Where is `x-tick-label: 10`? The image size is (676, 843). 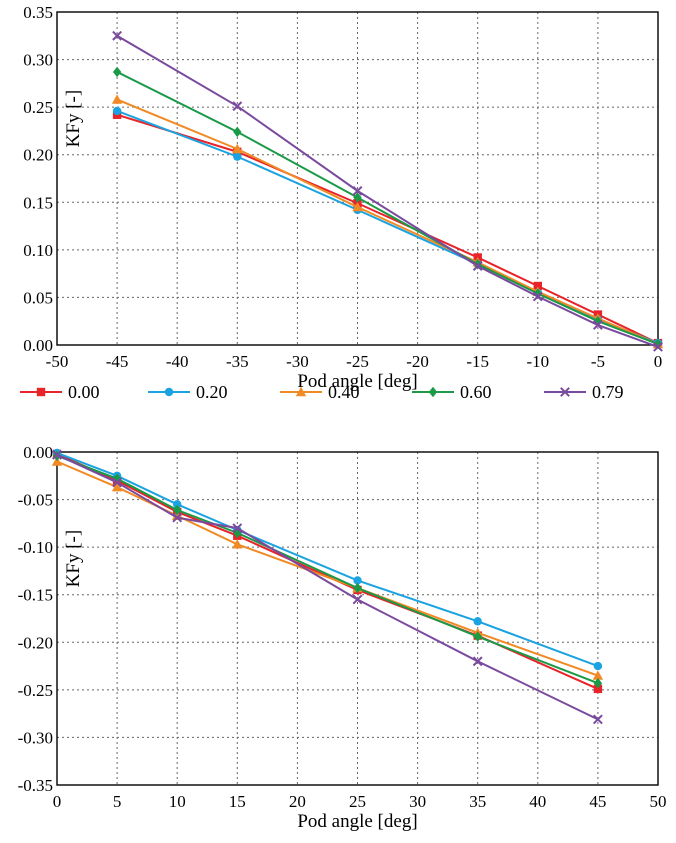 x-tick-label: 10 is located at coordinates (177, 801).